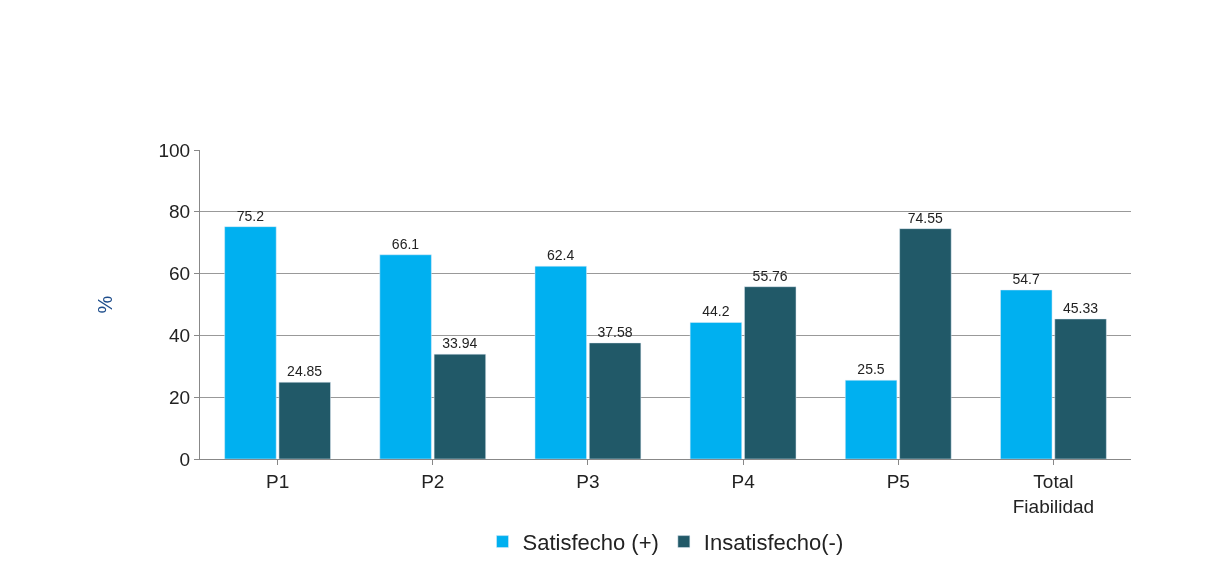 This screenshot has height=579, width=1206. Describe the element at coordinates (405, 243) in the screenshot. I see `data-label: 66.1` at that location.